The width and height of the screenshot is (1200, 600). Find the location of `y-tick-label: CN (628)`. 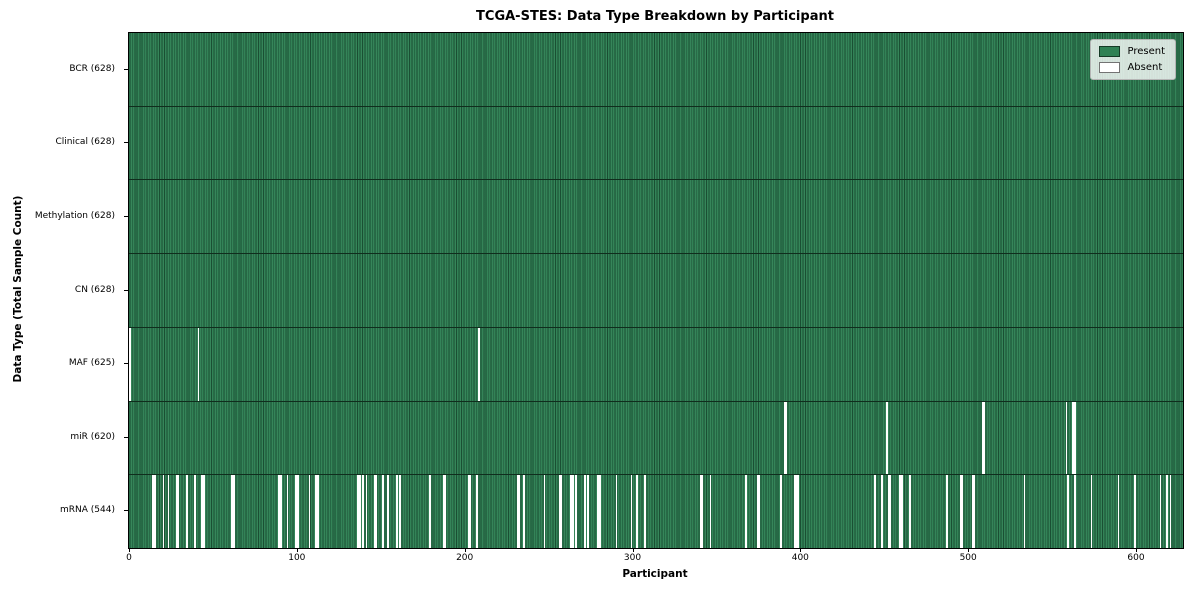

y-tick-label: CN (628) is located at coordinates (94, 289).